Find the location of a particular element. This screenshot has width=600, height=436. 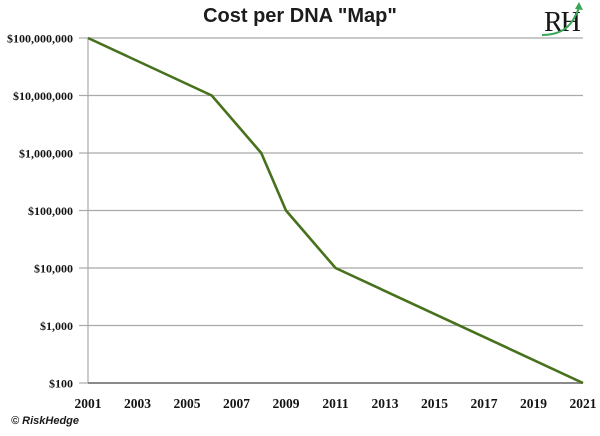

y-axis-label: $1,000 is located at coordinates (56, 326).